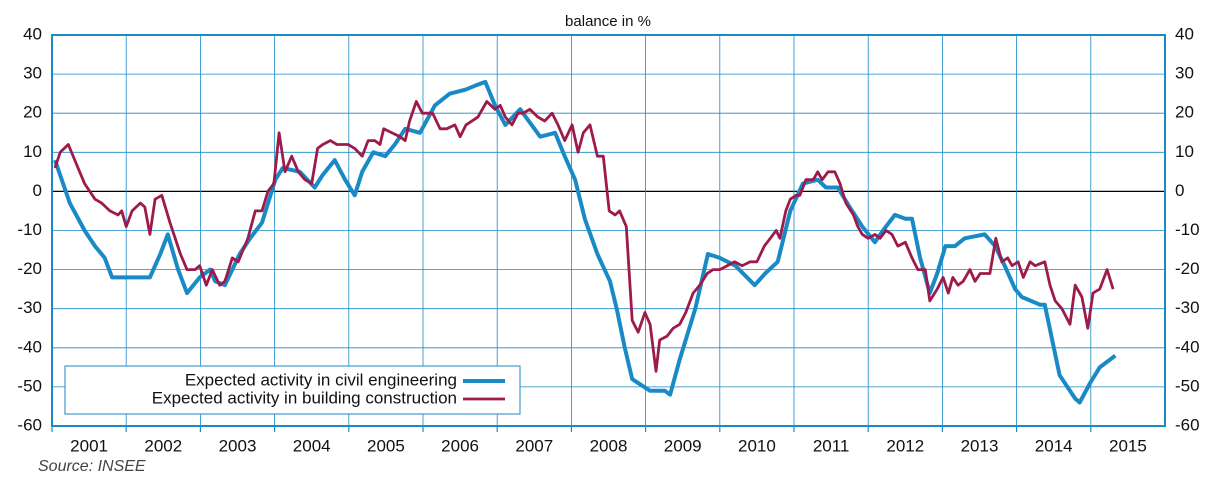  I want to click on y-tick-label: 30, so click(32, 73).